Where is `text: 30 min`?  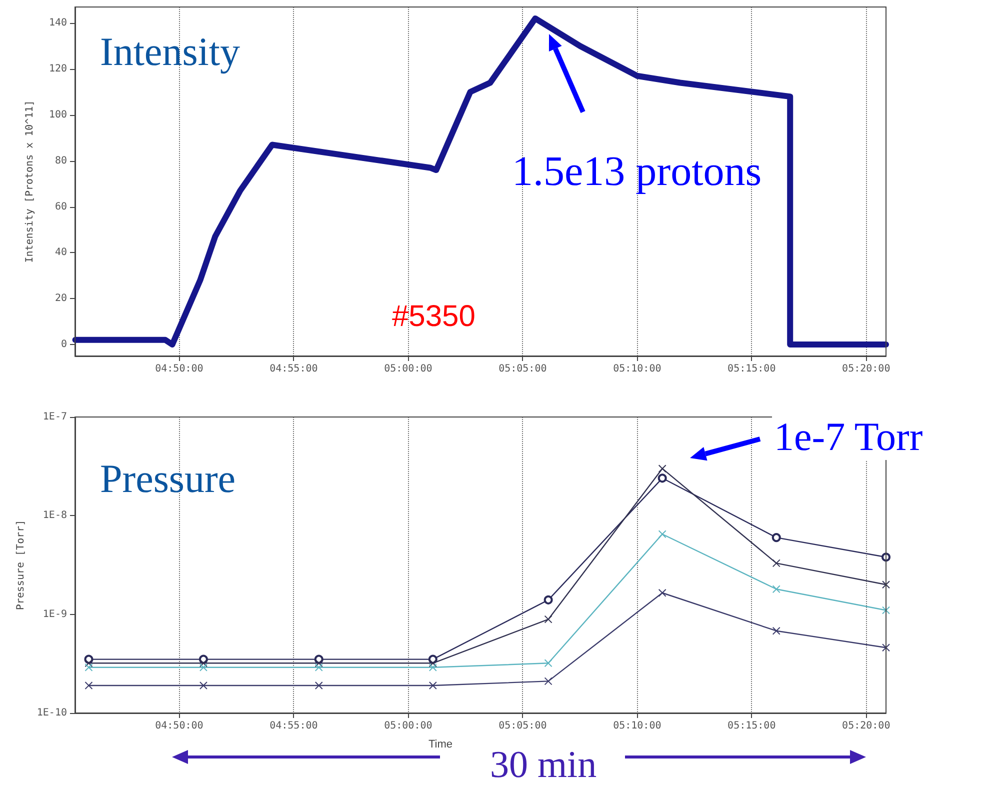 text: 30 min is located at coordinates (543, 764).